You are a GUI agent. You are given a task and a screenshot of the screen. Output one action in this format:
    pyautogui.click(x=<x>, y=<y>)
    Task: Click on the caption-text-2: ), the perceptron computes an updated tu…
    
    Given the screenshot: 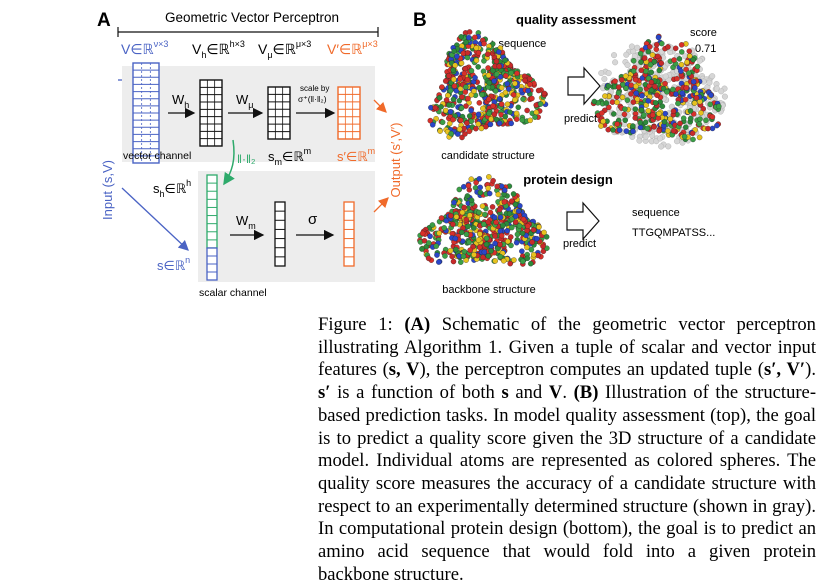 What is the action you would take?
    pyautogui.click(x=591, y=370)
    